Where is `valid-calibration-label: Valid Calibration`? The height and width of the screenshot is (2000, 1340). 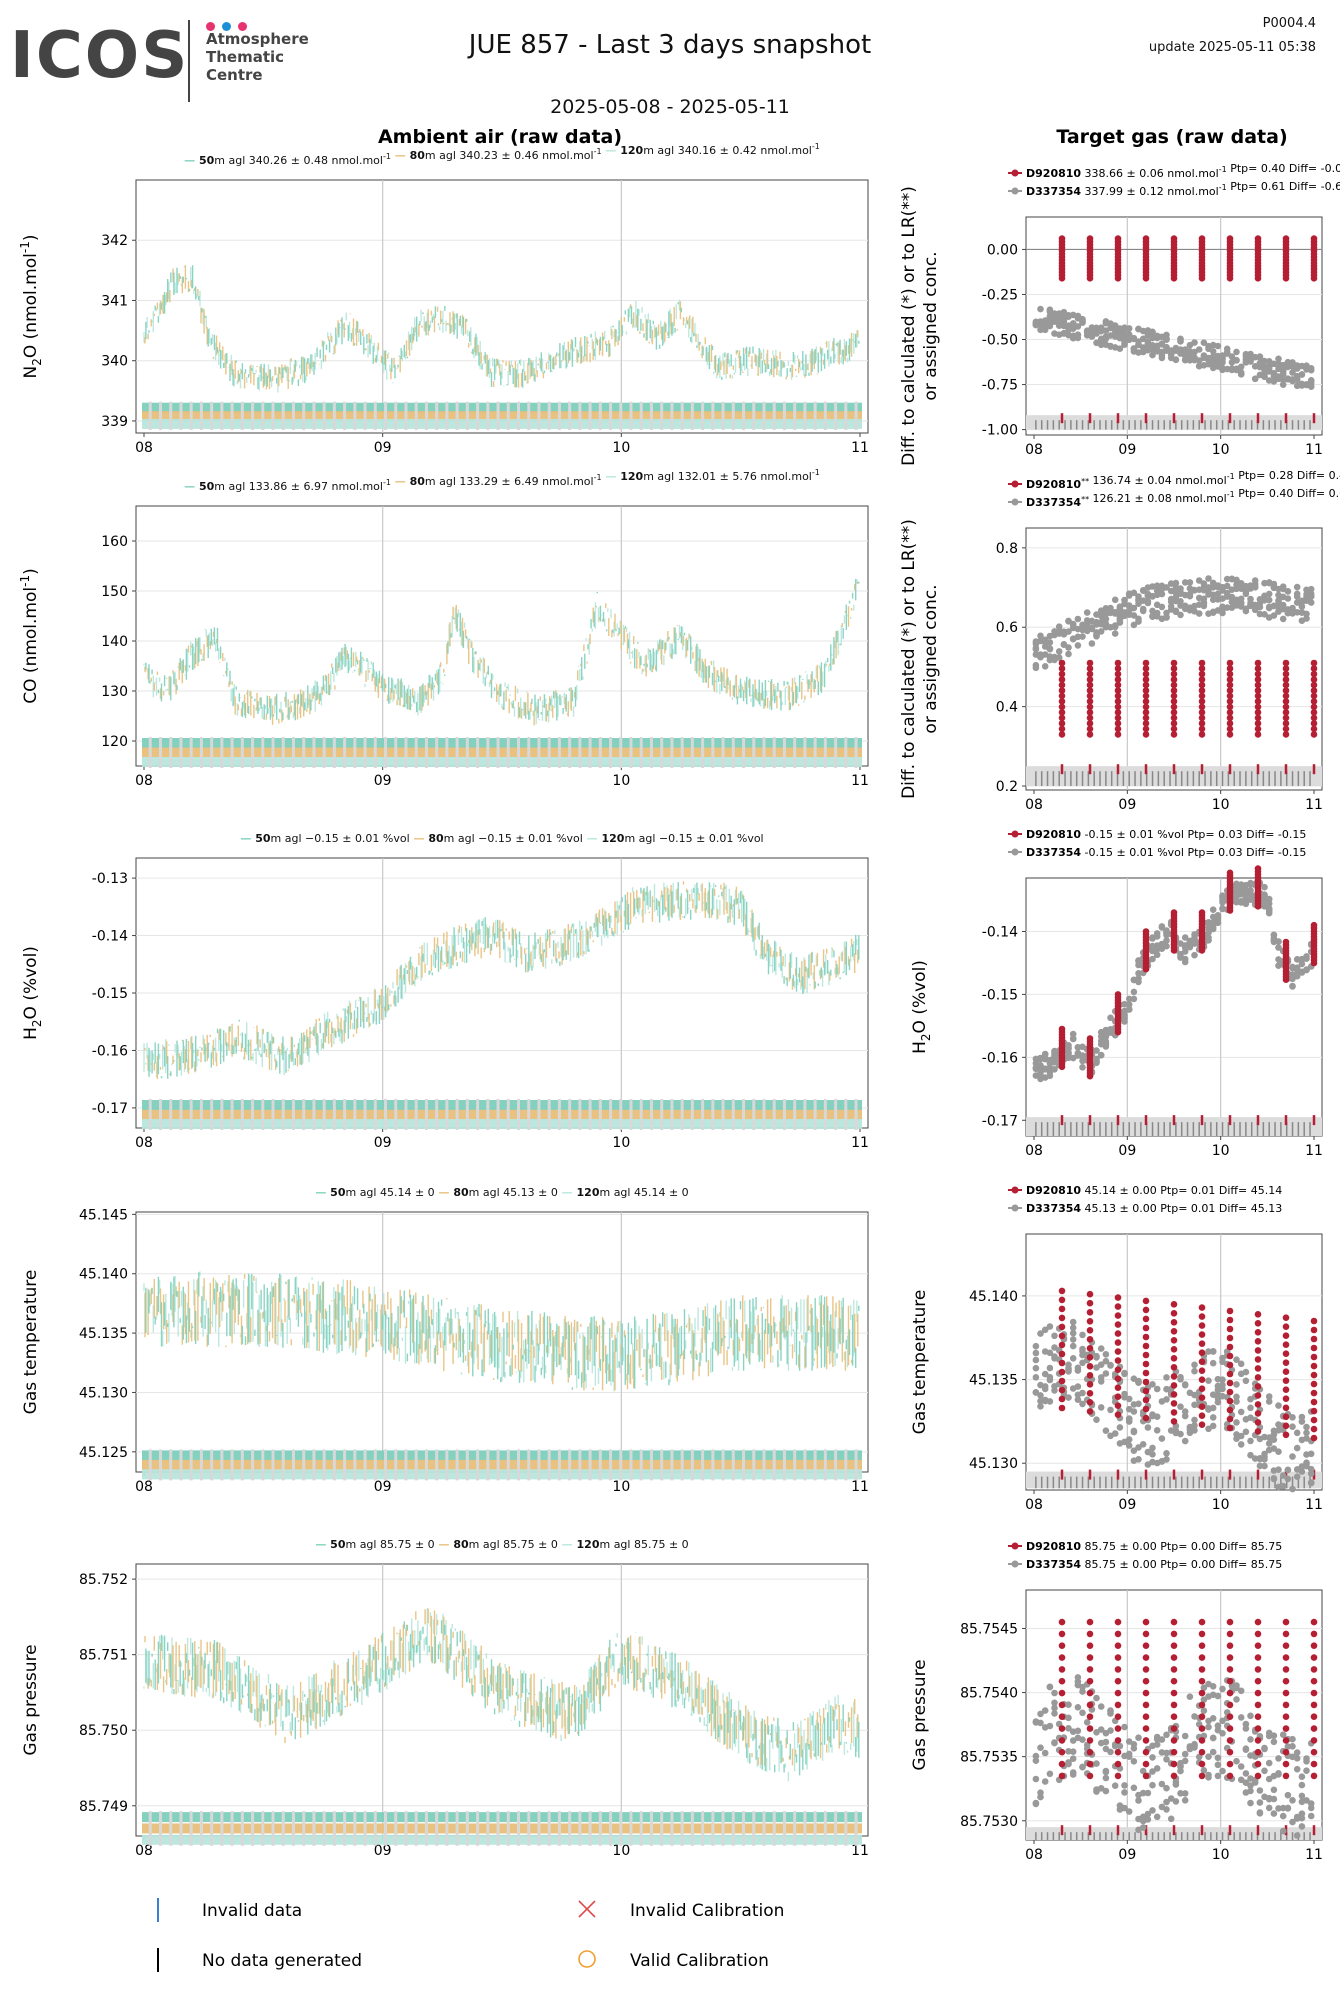 valid-calibration-label: Valid Calibration is located at coordinates (699, 1961).